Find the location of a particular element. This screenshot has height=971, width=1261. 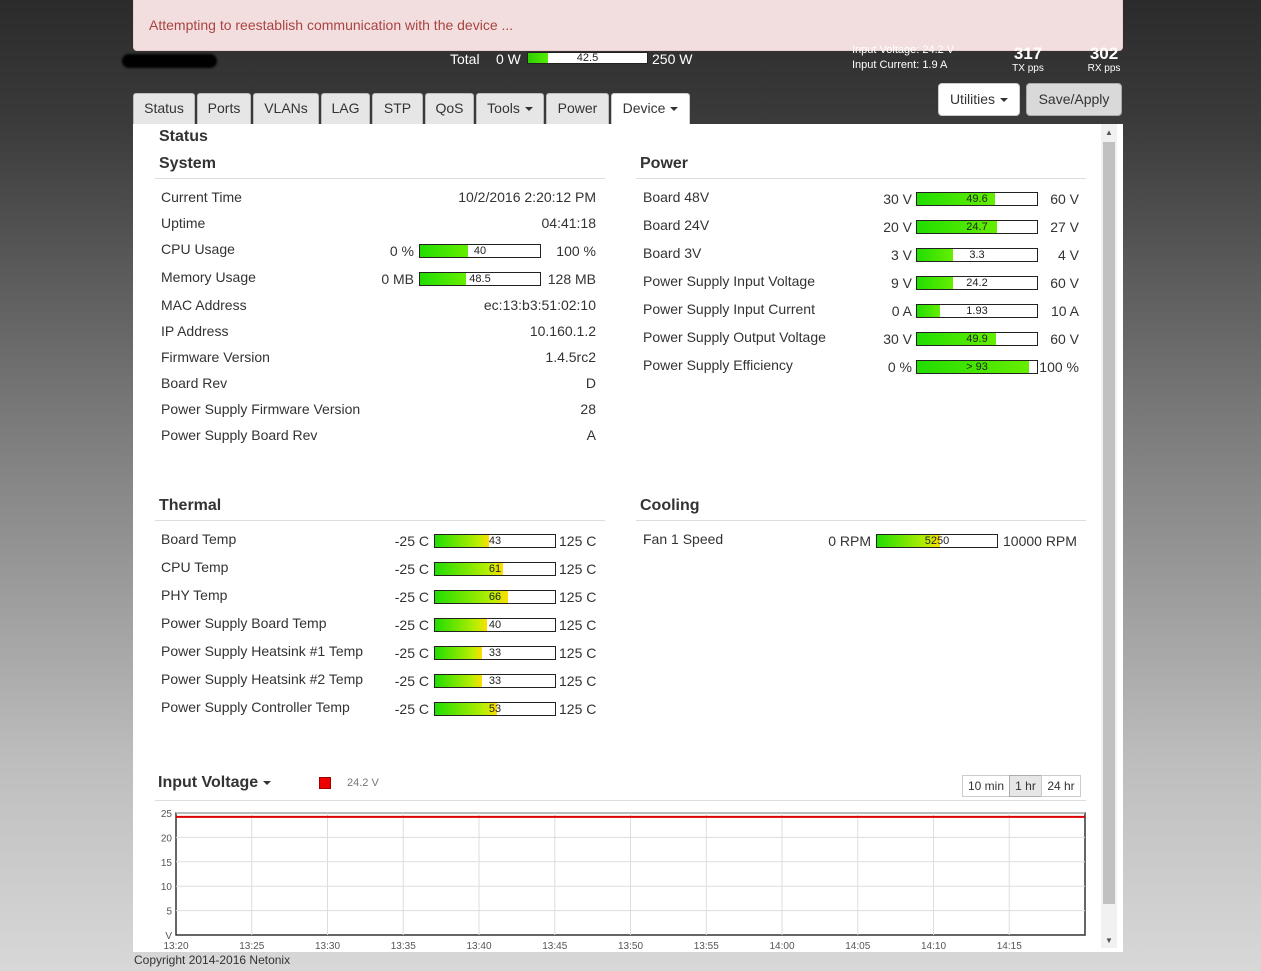

thermal-label-heatsink2: Power Supply Heatsink #2 Temp is located at coordinates (262, 679).